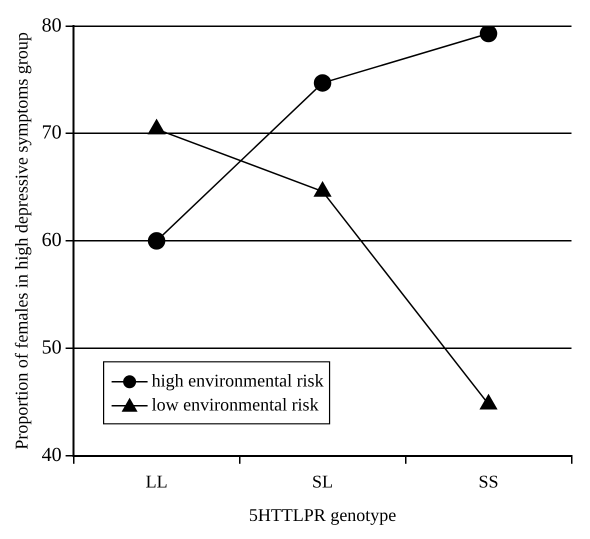 The image size is (590, 539). I want to click on y-tick-label: 50, so click(52, 347).